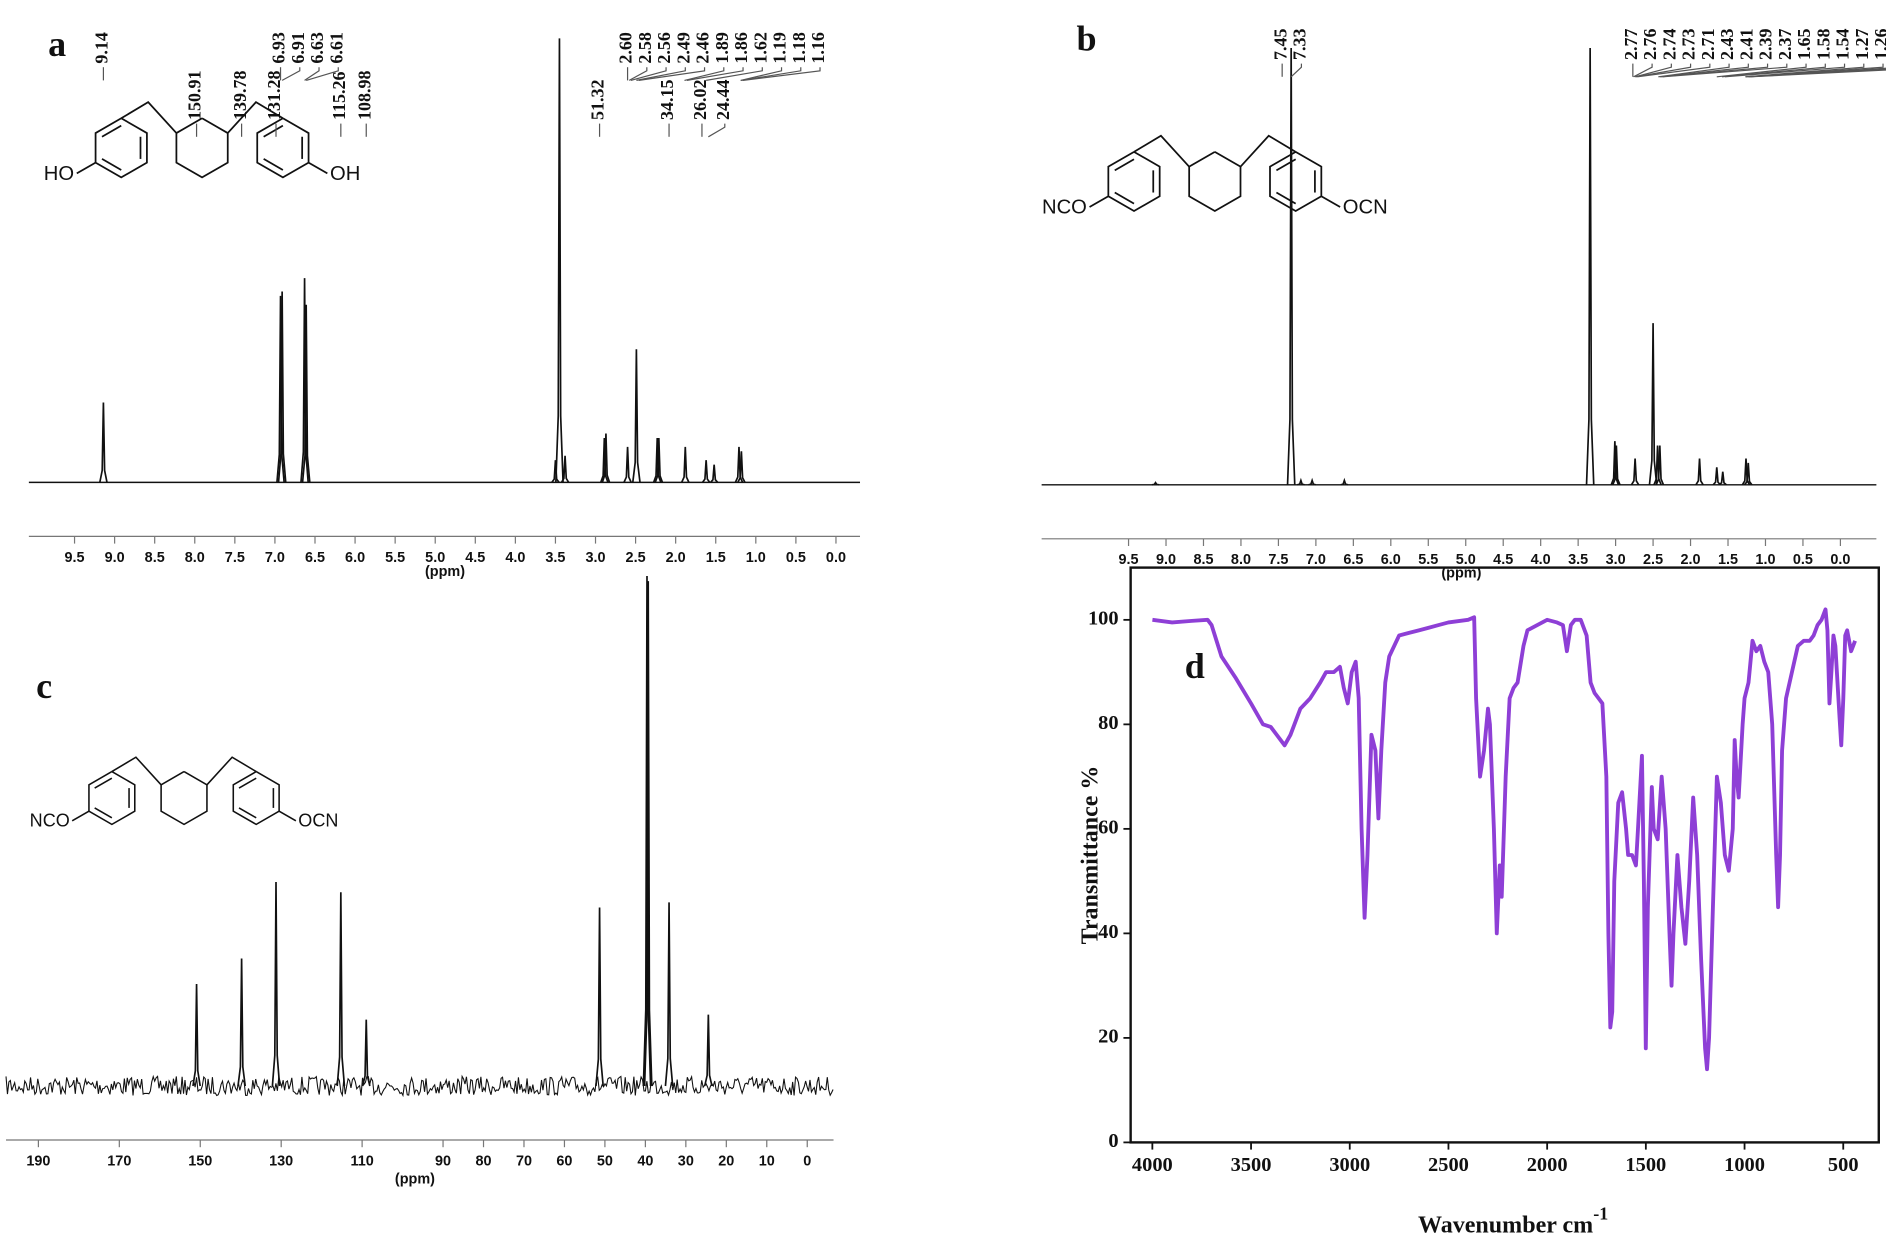 Image resolution: width=1886 pixels, height=1242 pixels. What do you see at coordinates (564, 1161) in the screenshot?
I see `x-tick-label: 60` at bounding box center [564, 1161].